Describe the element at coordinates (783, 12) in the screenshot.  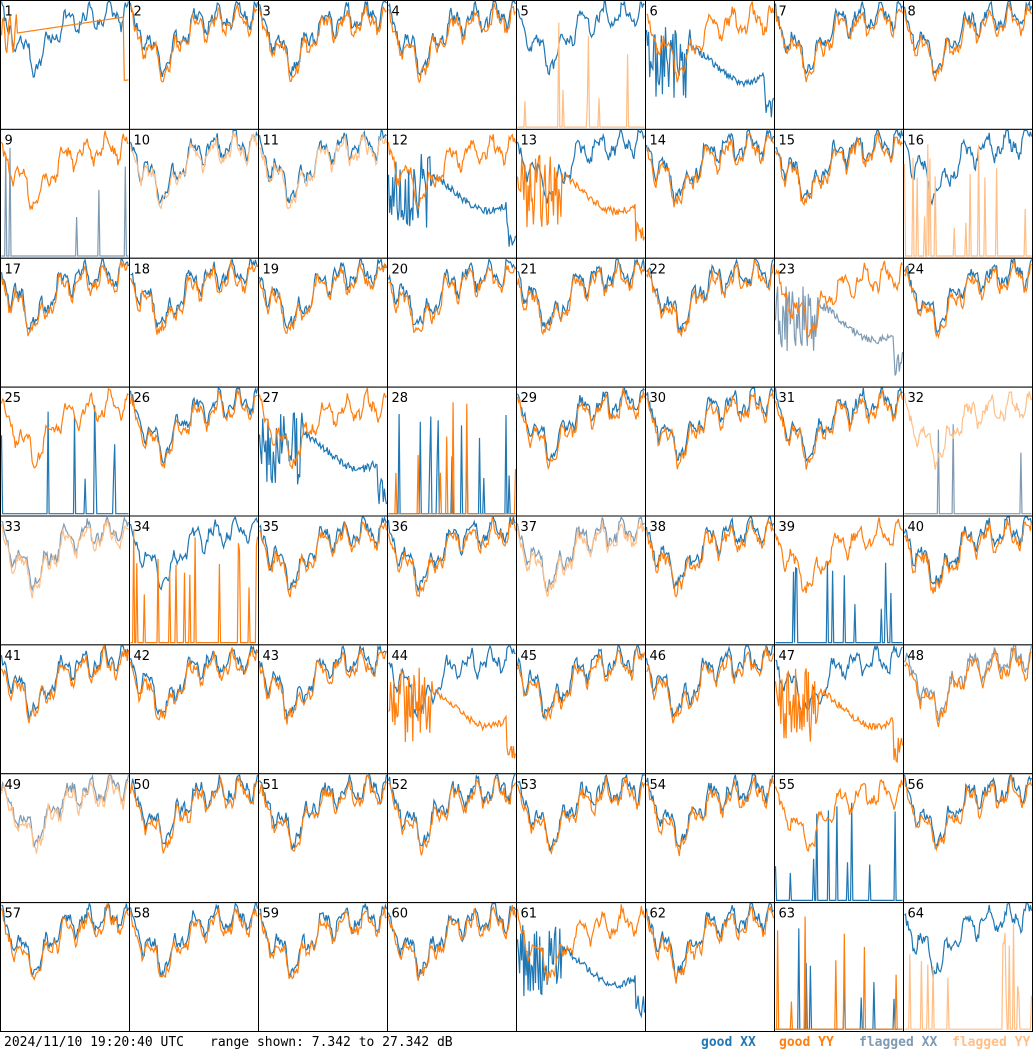
I see `panel-label: 7` at that location.